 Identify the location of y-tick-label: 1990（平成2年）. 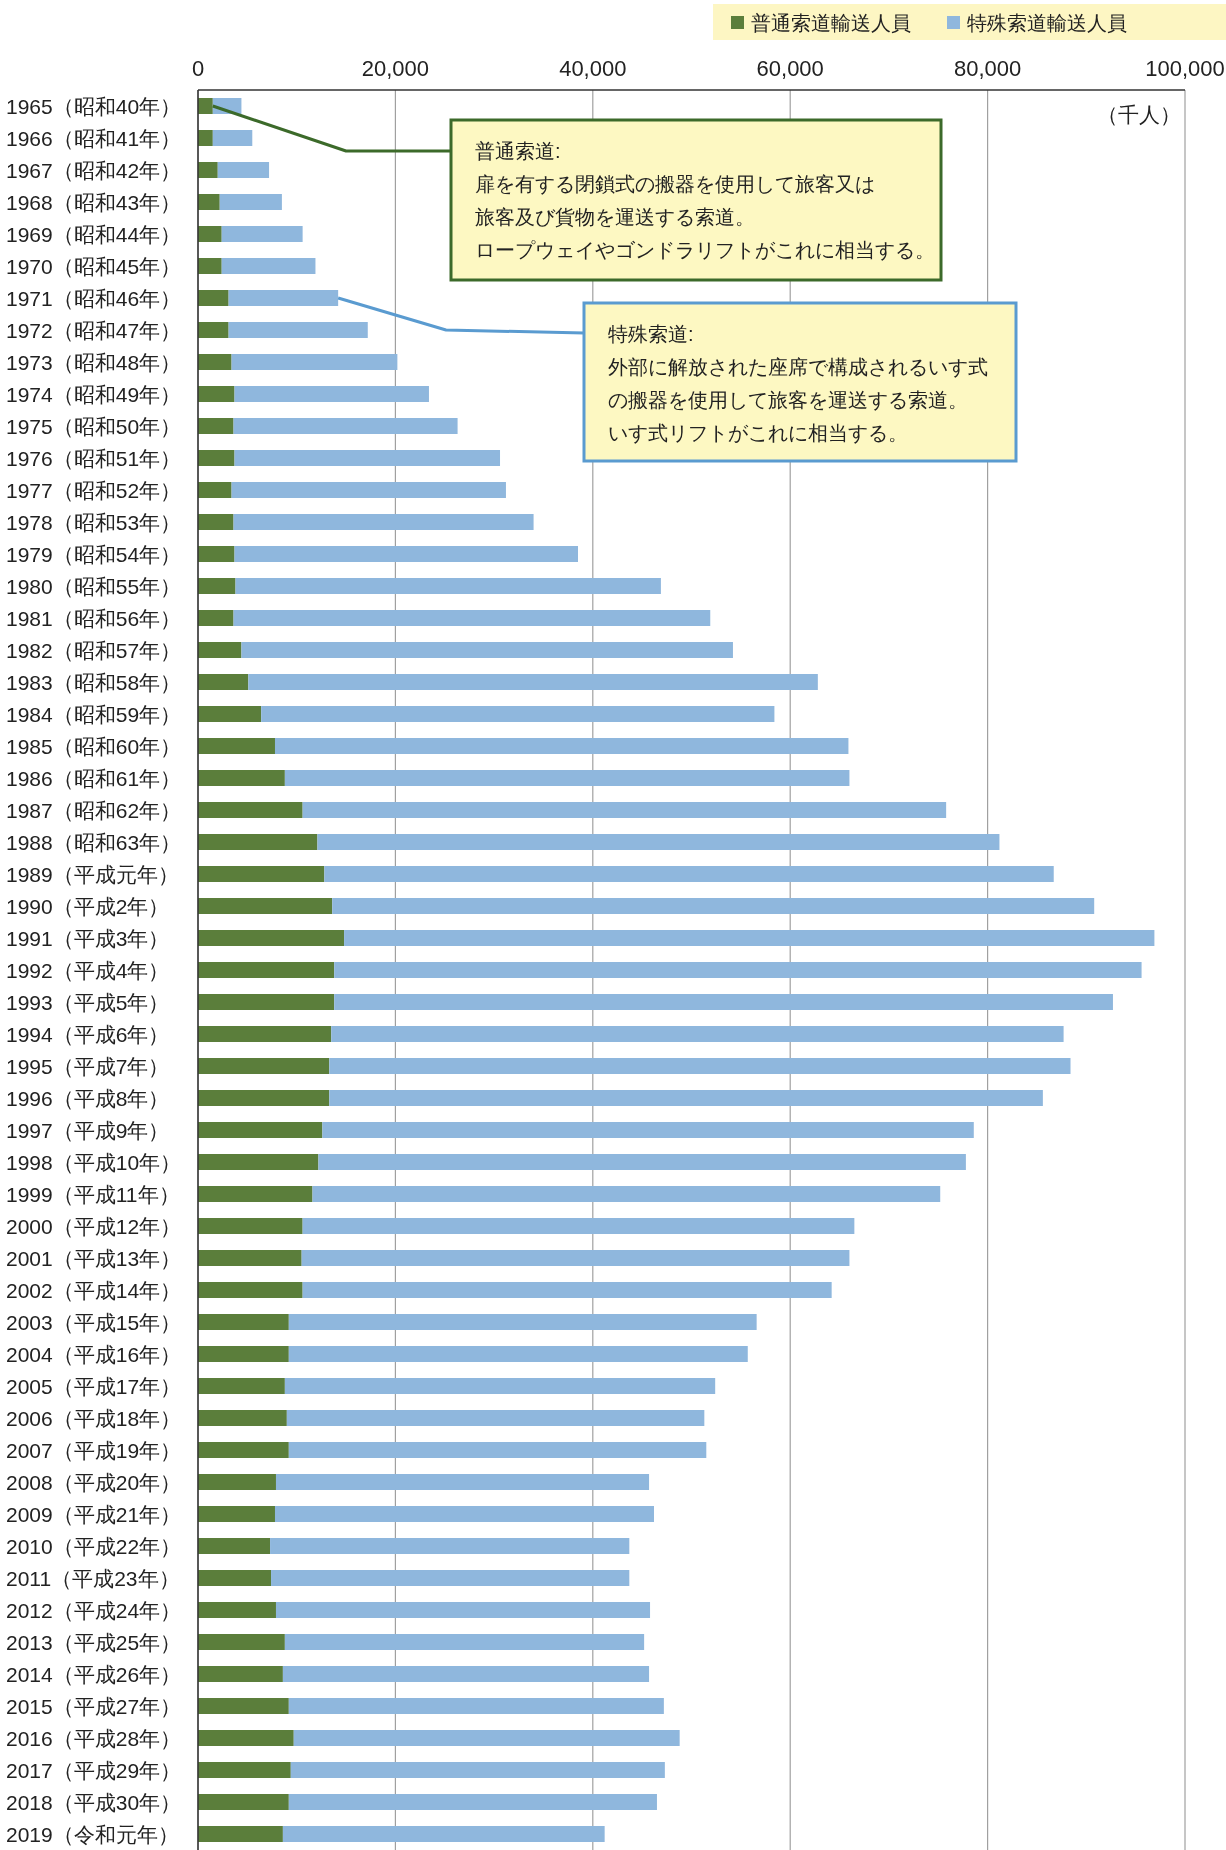
(88, 906).